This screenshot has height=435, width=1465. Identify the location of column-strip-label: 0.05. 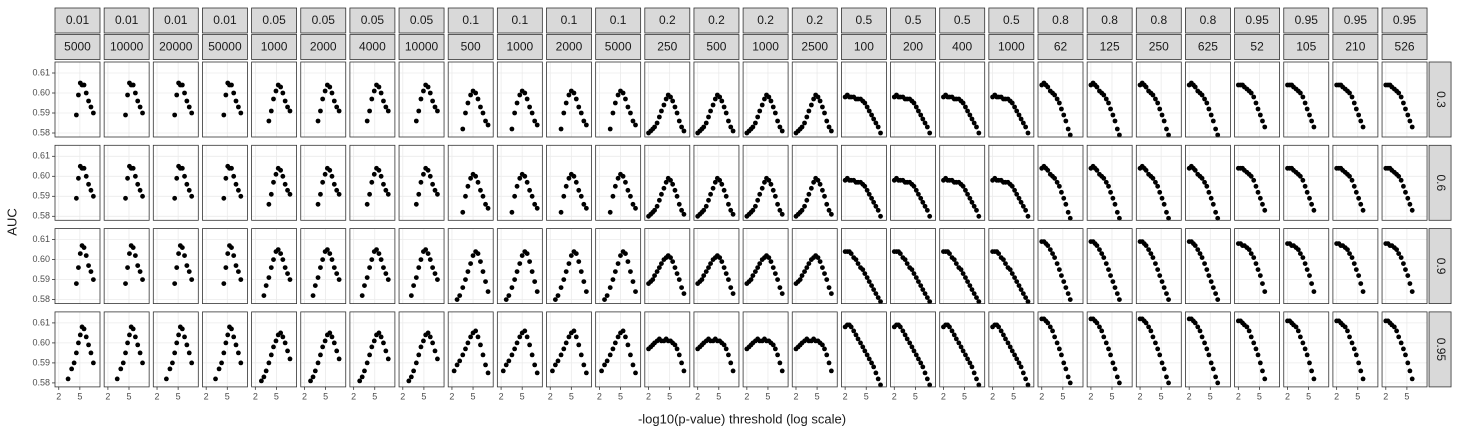
(422, 20).